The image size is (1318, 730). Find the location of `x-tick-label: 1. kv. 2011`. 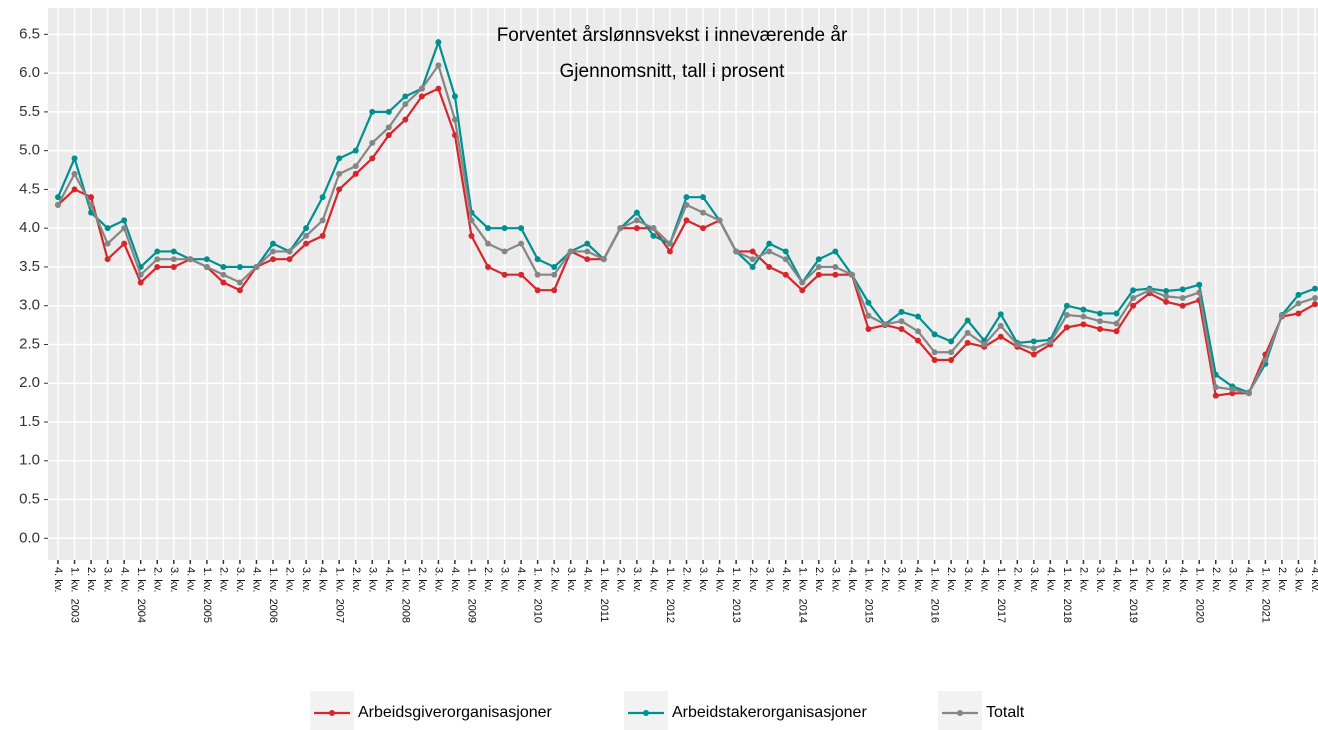

x-tick-label: 1. kv. 2011 is located at coordinates (604, 594).